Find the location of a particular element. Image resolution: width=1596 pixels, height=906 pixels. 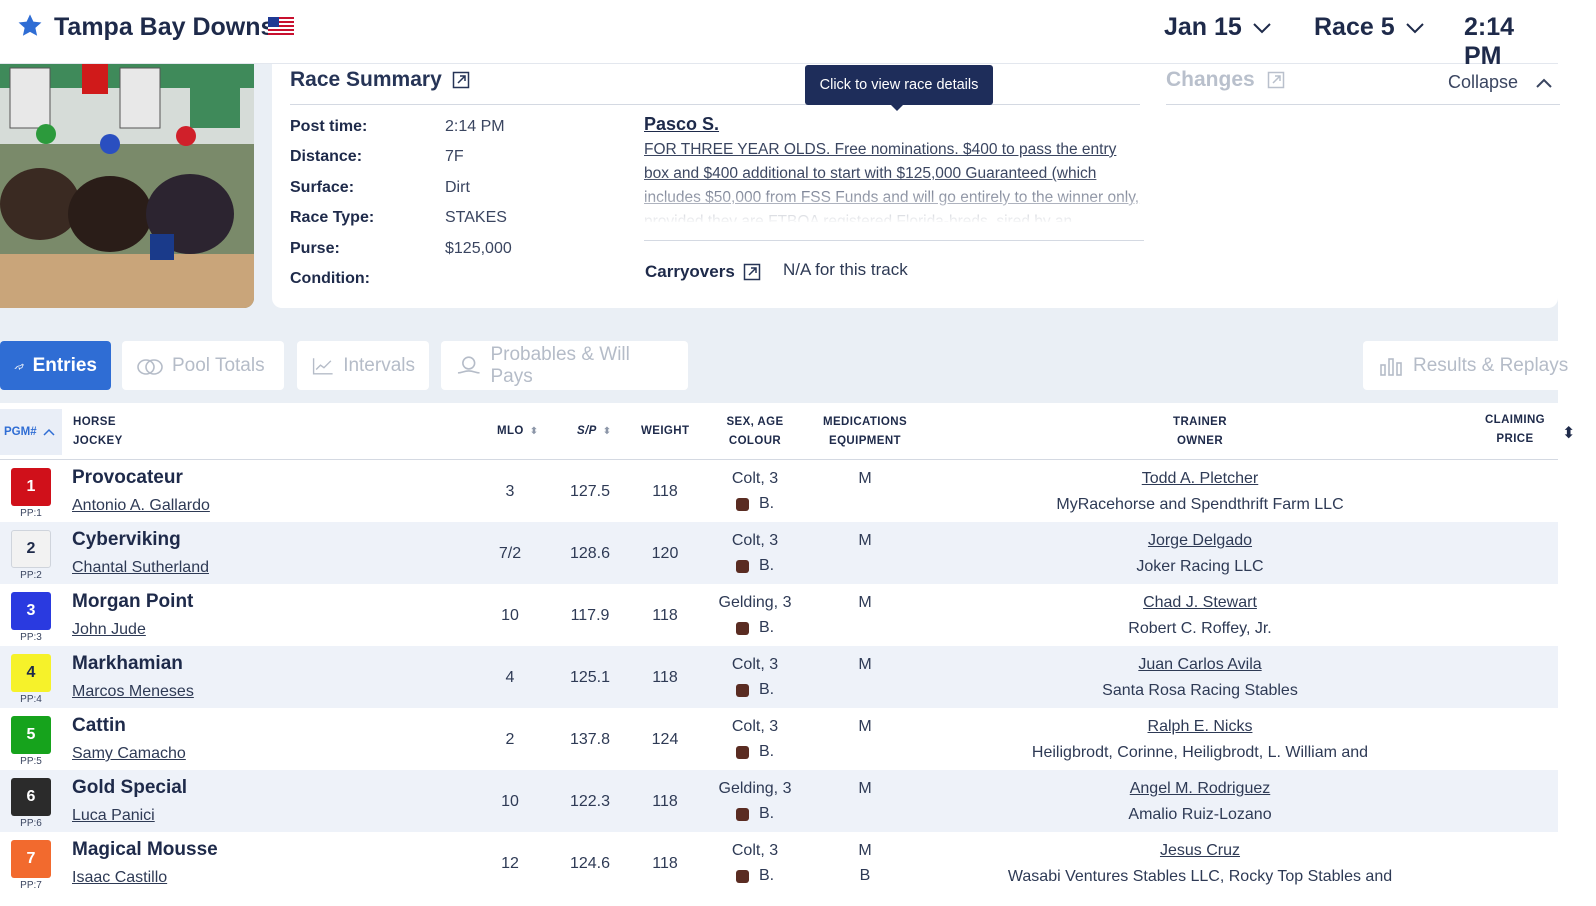

tab-pool-totals: Pool Totals is located at coordinates (203, 365).